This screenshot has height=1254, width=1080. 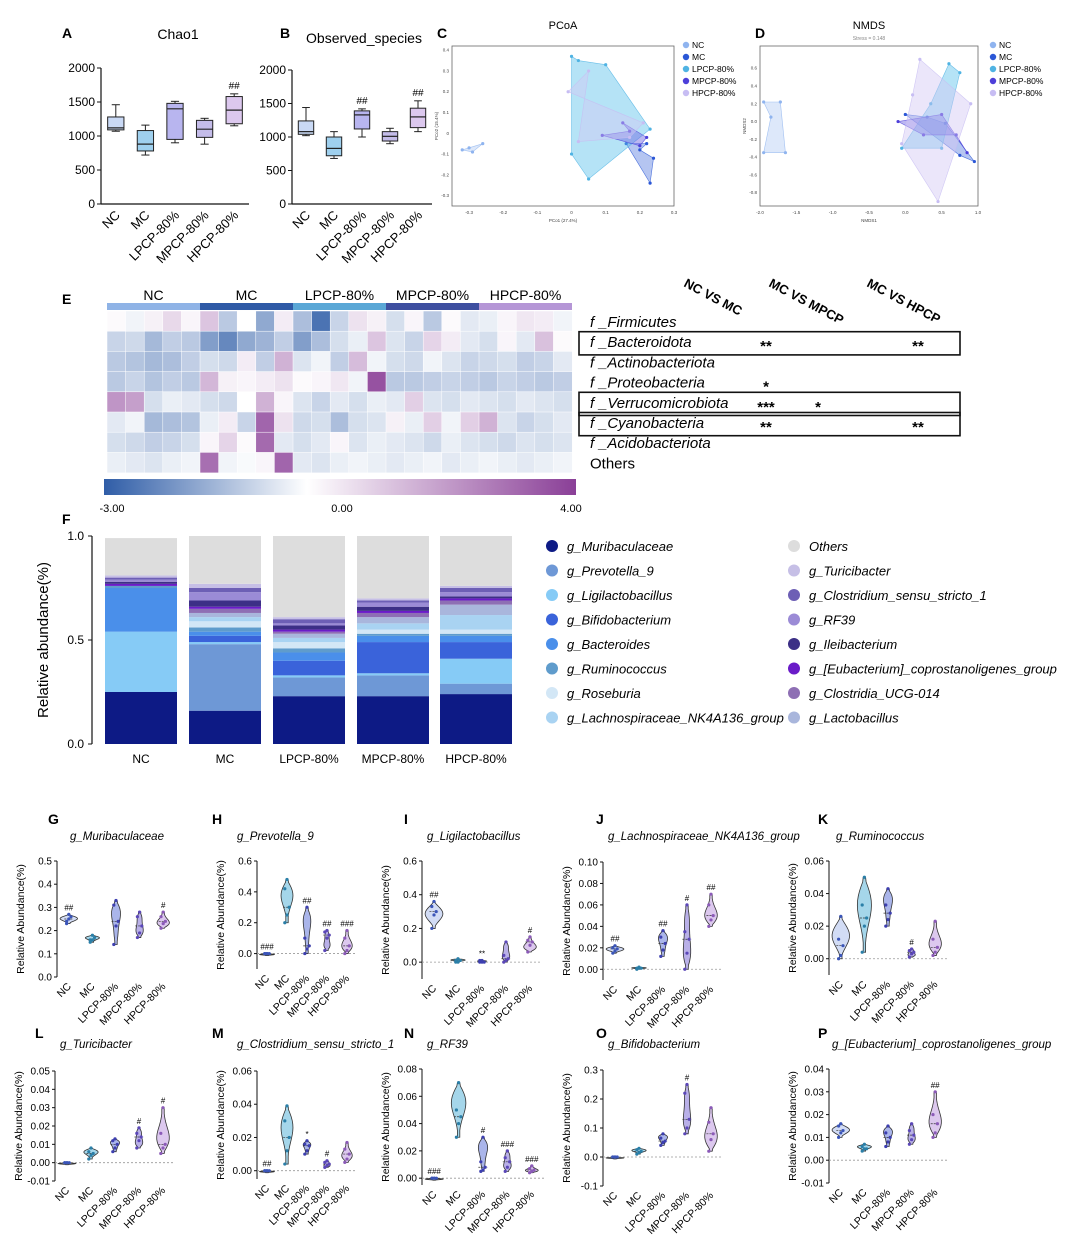 What do you see at coordinates (610, 571) in the screenshot?
I see `legend-label: g_Prevotella_9` at bounding box center [610, 571].